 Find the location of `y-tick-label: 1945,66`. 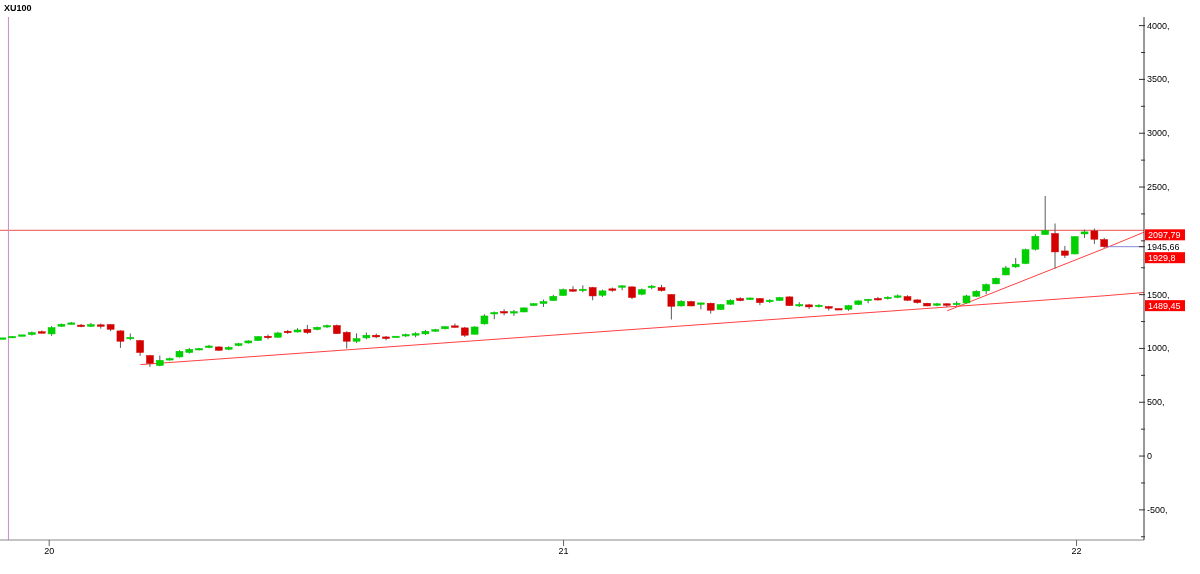

y-tick-label: 1945,66 is located at coordinates (1163, 246).